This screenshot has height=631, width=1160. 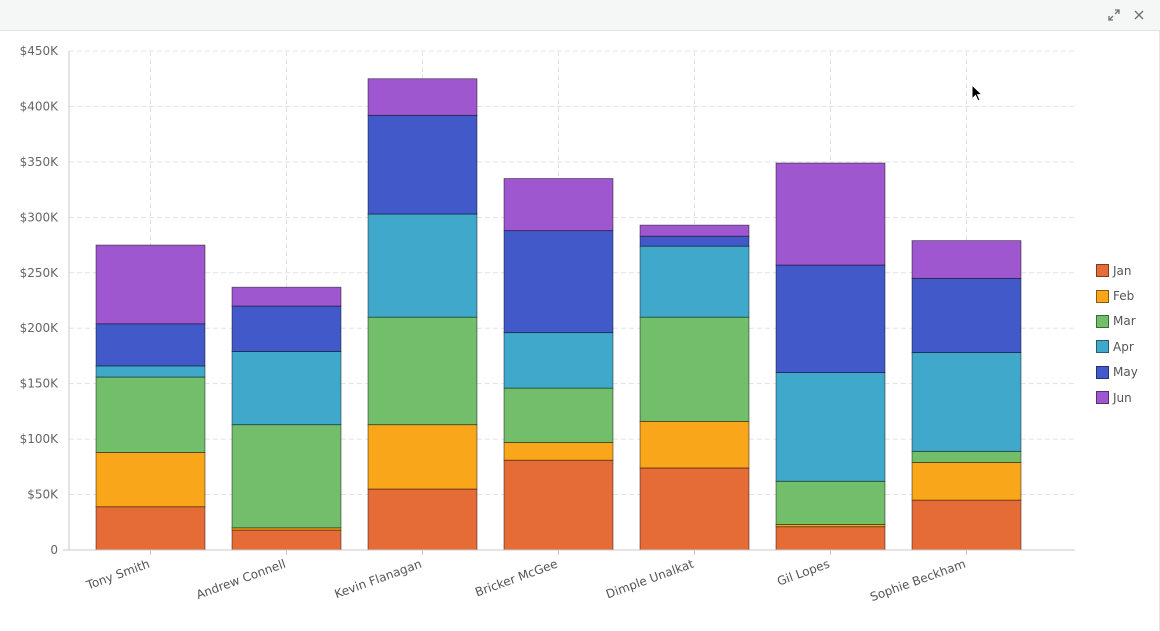 I want to click on y-tick-label: $200K, so click(x=40, y=328).